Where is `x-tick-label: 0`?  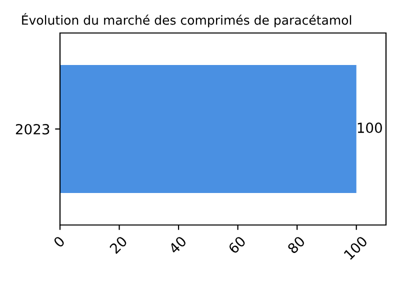
x-tick-label: 0 is located at coordinates (59, 242).